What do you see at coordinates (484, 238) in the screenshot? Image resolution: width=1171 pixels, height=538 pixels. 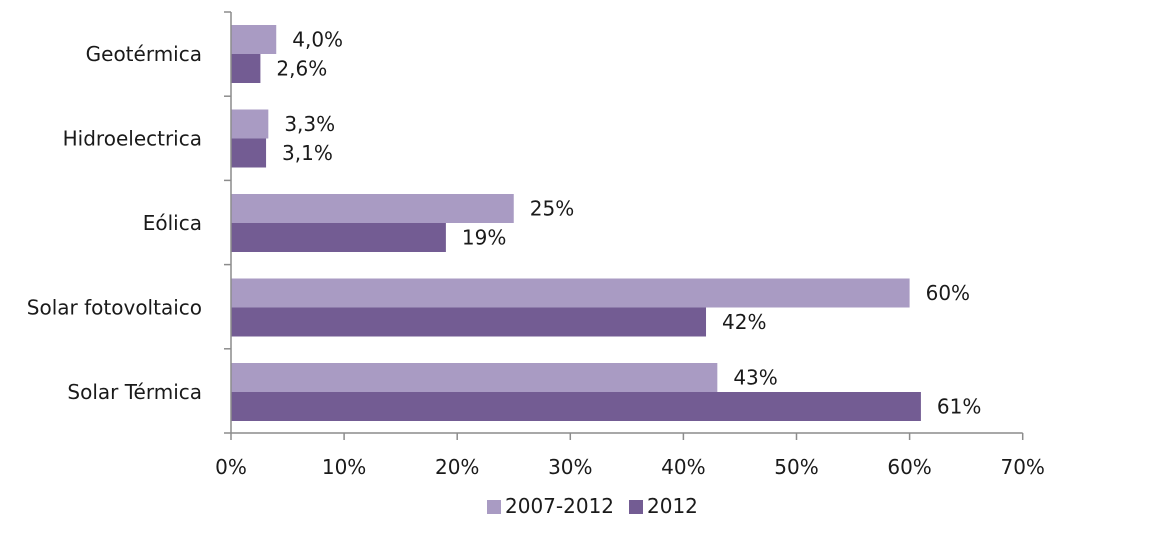 I see `data-label: 19%` at bounding box center [484, 238].